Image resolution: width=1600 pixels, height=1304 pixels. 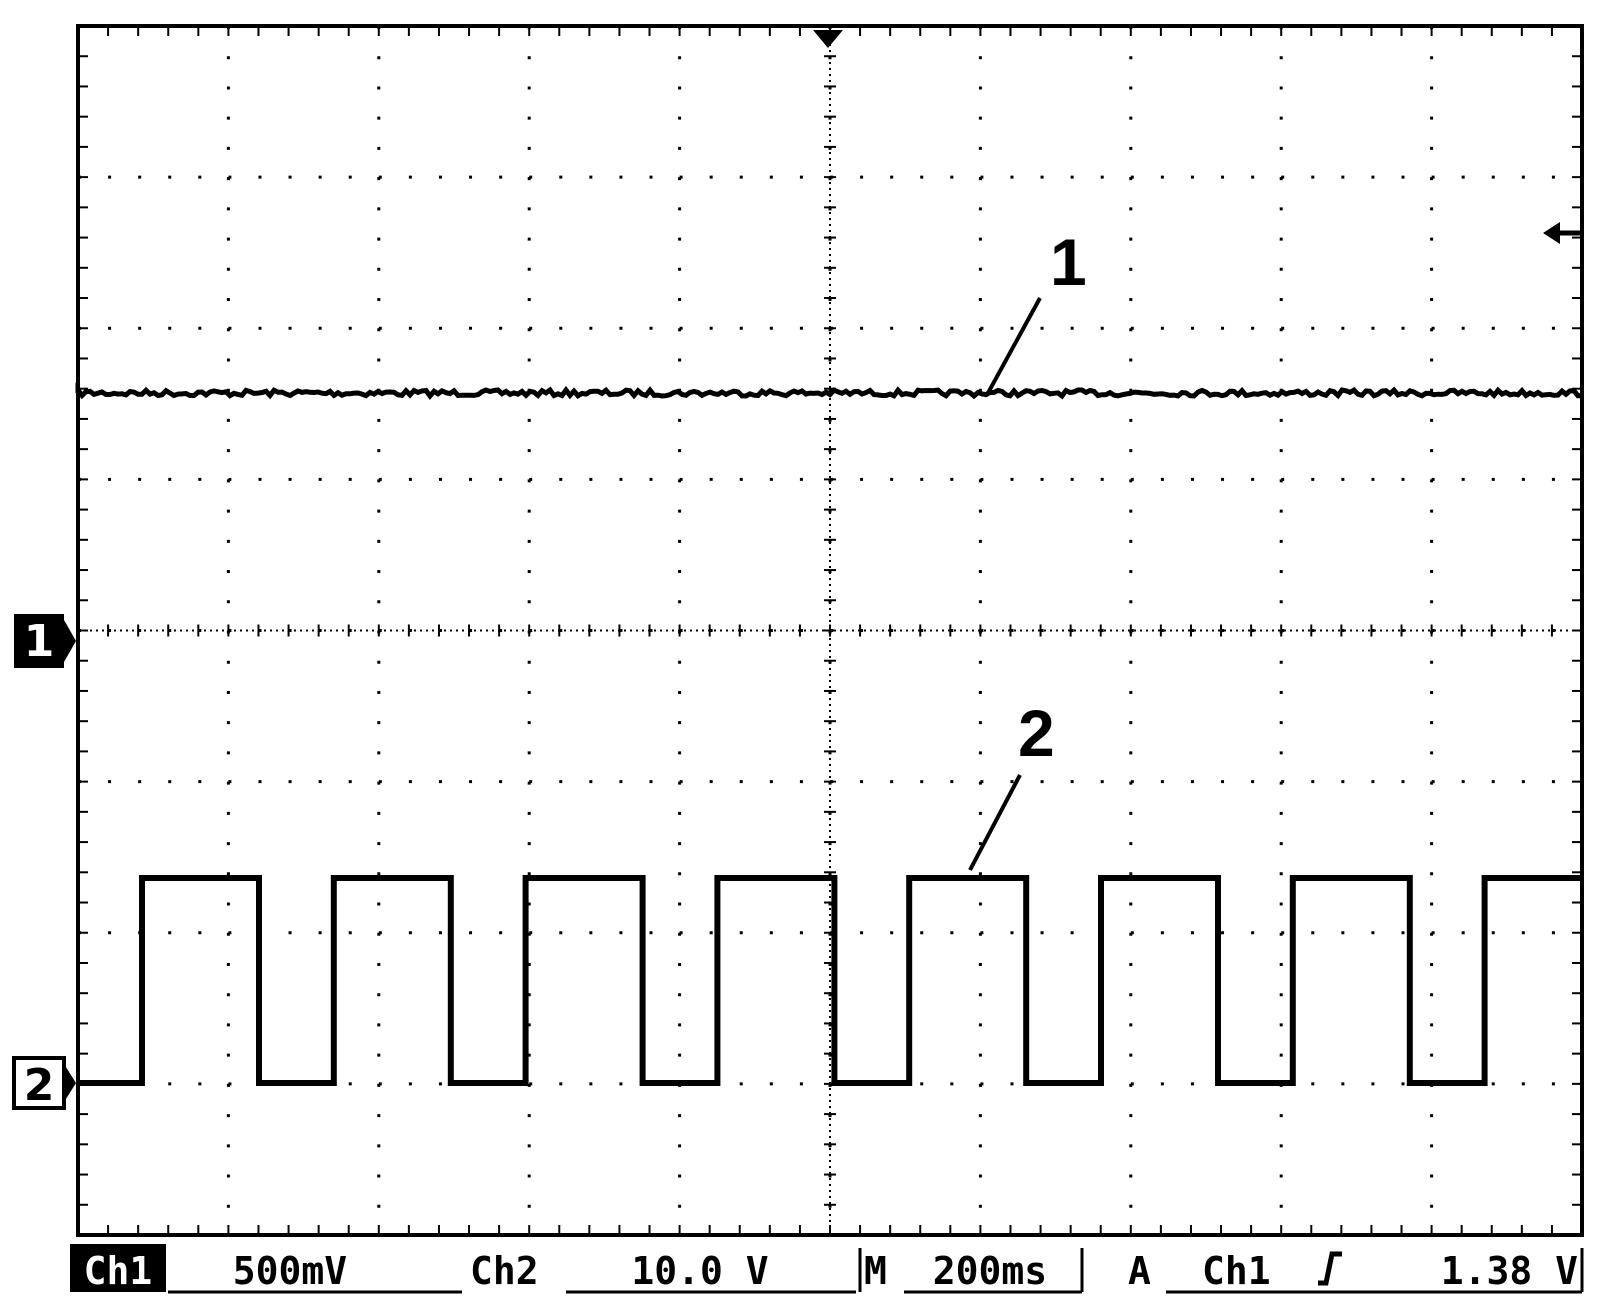 I want to click on ch2-marker-box, so click(x=39, y=1083).